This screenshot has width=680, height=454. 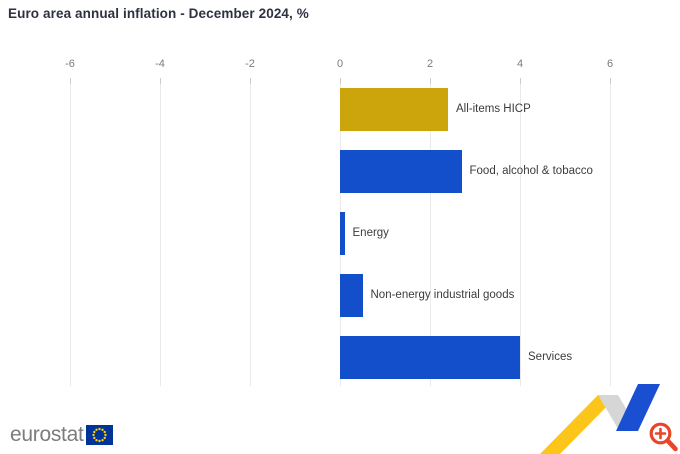 What do you see at coordinates (600, 419) in the screenshot?
I see `eurostat-ribbon-graphic` at bounding box center [600, 419].